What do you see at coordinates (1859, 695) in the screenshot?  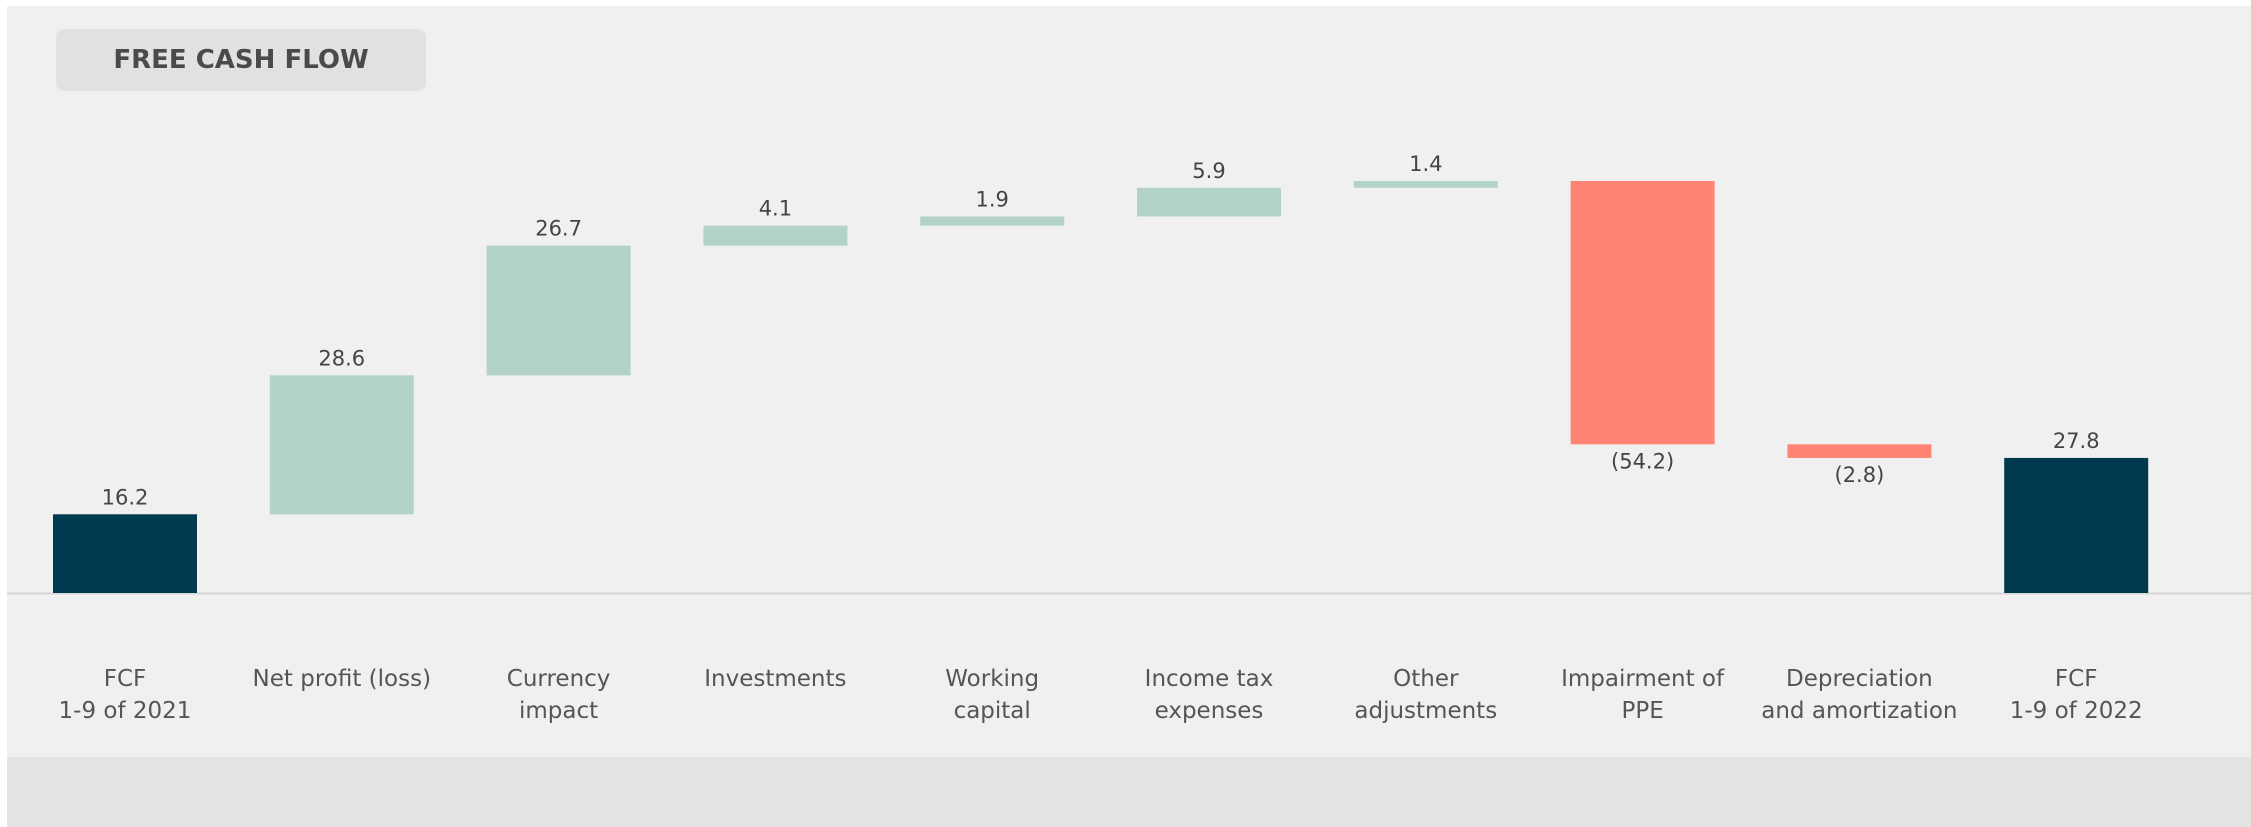 I see `category-label: Depreciation and amortization` at bounding box center [1859, 695].